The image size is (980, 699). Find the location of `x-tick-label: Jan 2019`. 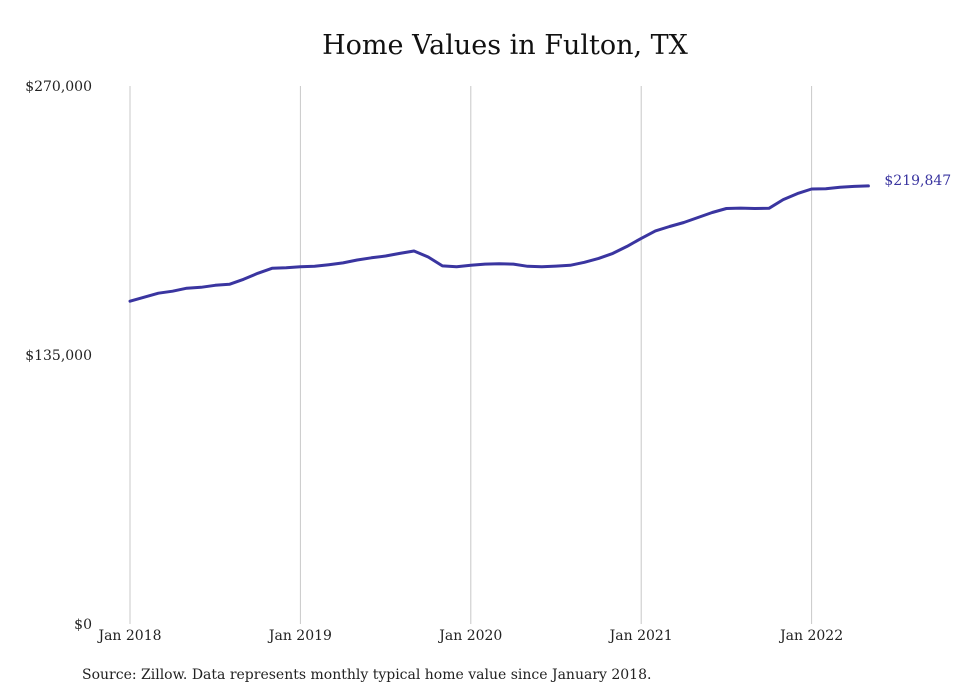

x-tick-label: Jan 2019 is located at coordinates (299, 636).